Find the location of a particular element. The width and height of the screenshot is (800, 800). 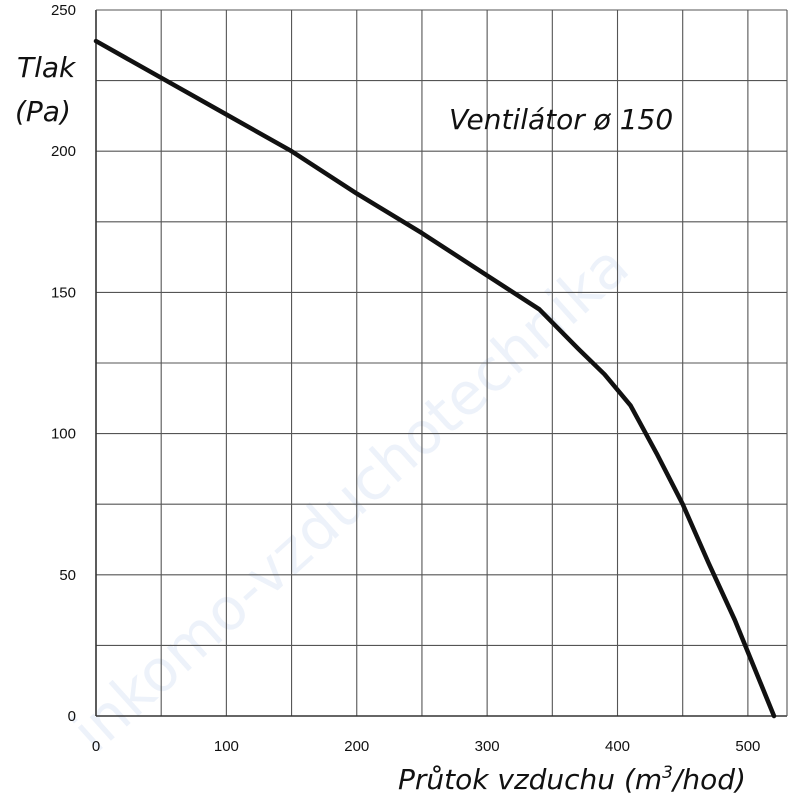

x-axis-label-tail: /hod) is located at coordinates (708, 779).